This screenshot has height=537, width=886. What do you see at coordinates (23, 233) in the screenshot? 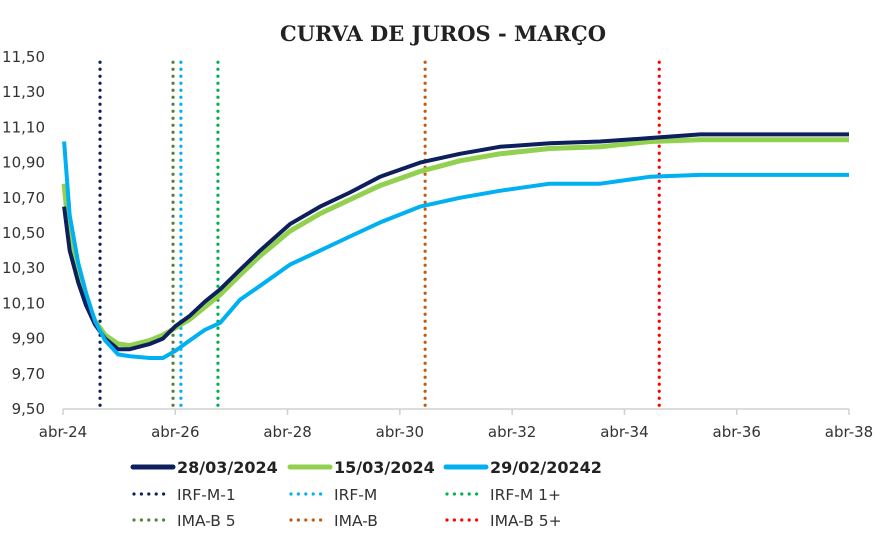
I see `y-tick-label: 10,50` at bounding box center [23, 233].